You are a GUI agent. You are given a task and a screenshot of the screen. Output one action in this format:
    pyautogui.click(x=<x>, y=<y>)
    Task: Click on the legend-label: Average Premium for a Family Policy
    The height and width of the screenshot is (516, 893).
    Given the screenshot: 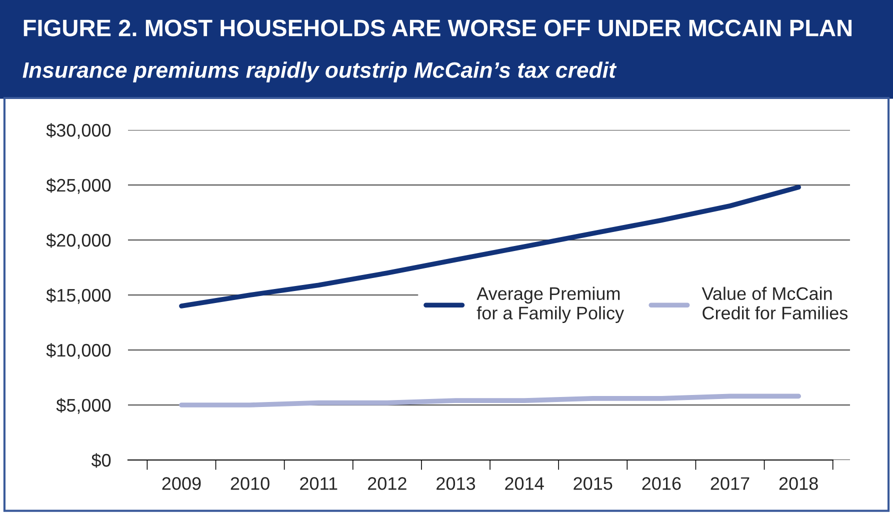 What is the action you would take?
    pyautogui.click(x=550, y=305)
    